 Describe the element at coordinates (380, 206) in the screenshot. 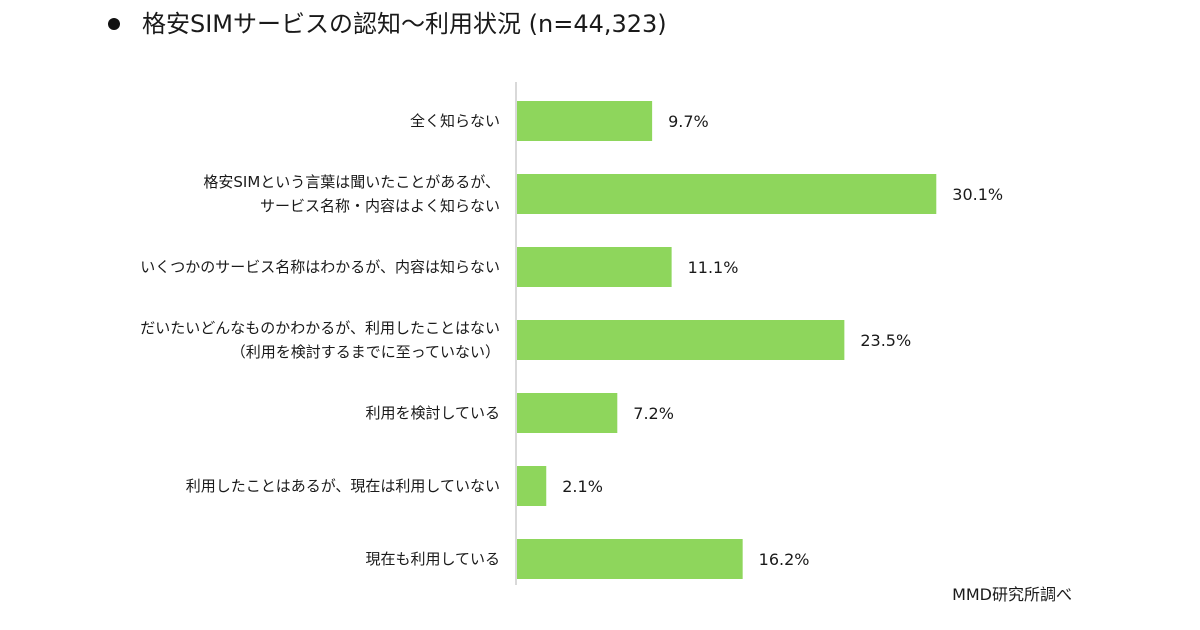

I see `category-label: サービス名称・内容はよく知らない` at that location.